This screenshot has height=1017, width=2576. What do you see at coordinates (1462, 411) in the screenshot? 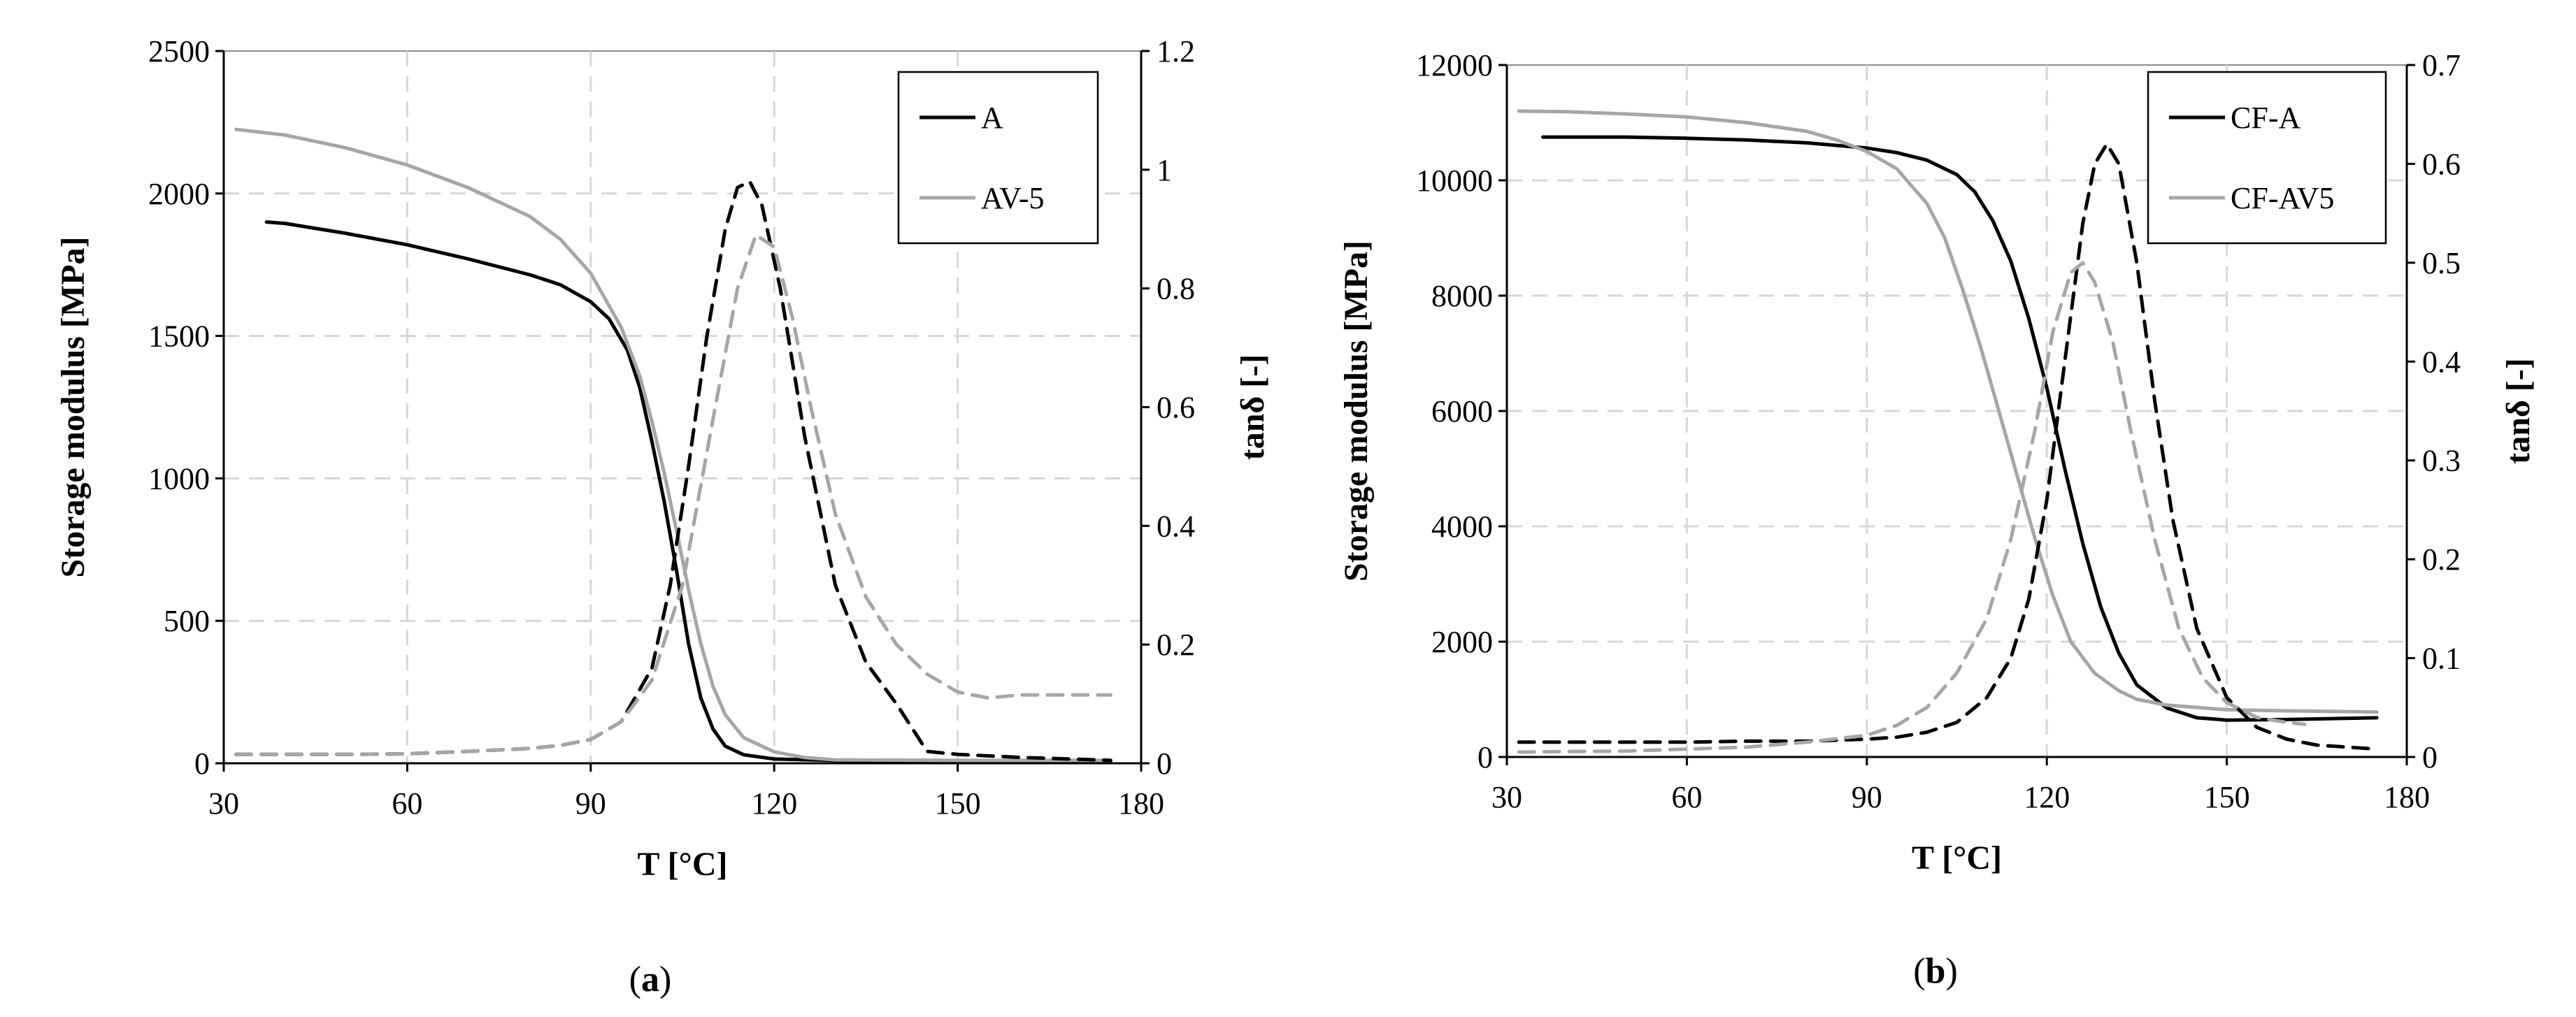
I see `y-tick-label: 6000` at bounding box center [1462, 411].